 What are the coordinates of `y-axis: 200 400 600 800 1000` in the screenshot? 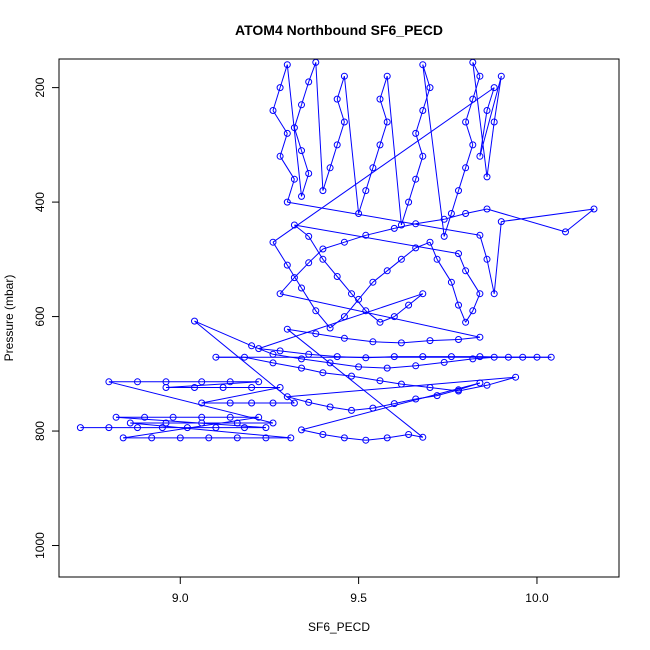 It's located at (46, 318).